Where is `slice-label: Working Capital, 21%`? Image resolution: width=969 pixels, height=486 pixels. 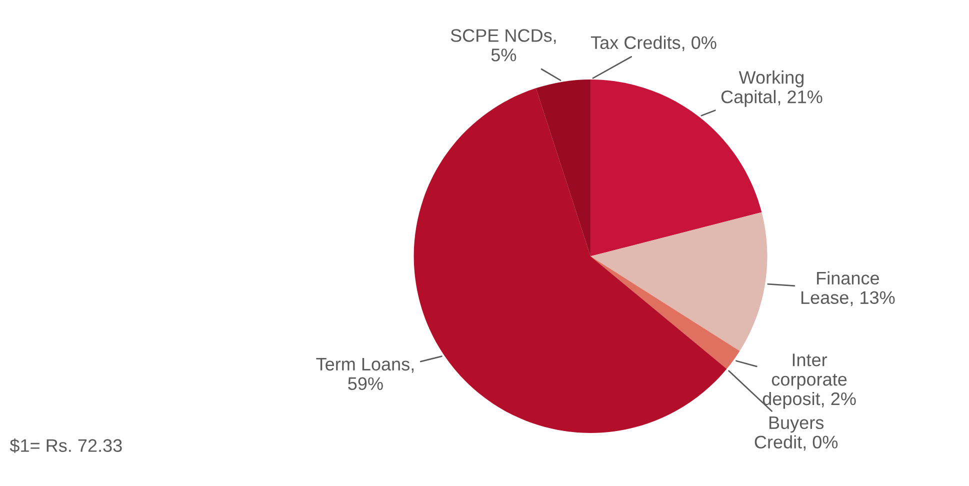
slice-label: Working Capital, 21% is located at coordinates (771, 88).